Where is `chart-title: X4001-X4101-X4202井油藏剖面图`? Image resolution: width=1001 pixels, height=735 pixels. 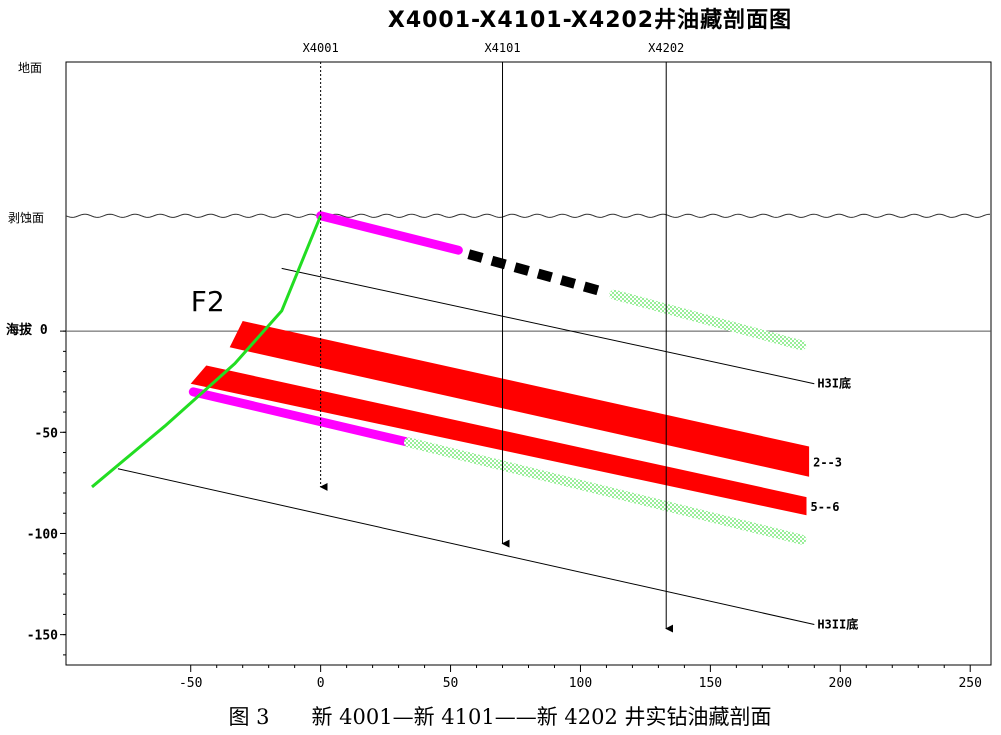 chart-title: X4001-X4101-X4202井油藏剖面图 is located at coordinates (590, 20).